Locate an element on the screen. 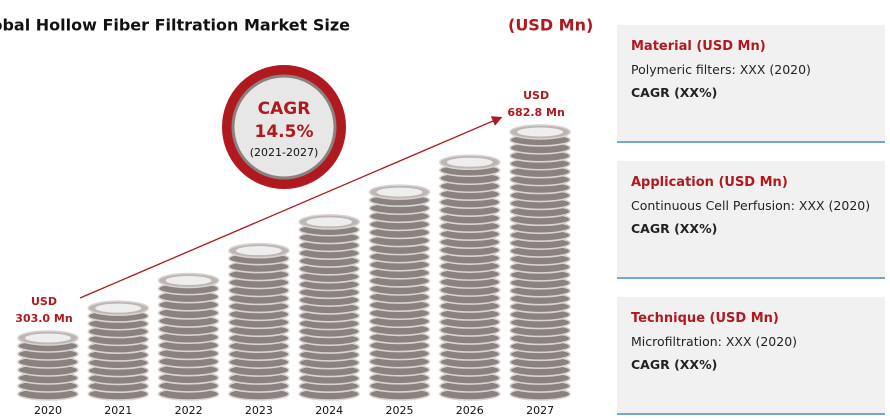 Image resolution: width=890 pixels, height=420 pixels. x-tick-label: 2021 is located at coordinates (118, 410).